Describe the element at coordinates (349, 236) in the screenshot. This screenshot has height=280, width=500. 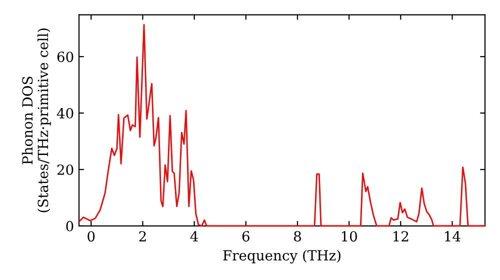
I see `x-tick-label: 10` at that location.